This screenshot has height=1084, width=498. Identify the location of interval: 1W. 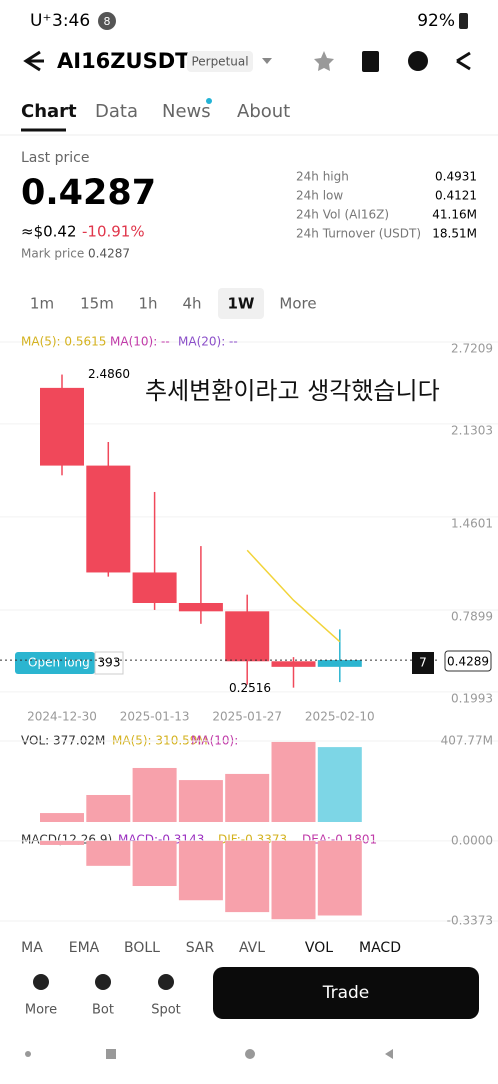
(241, 304).